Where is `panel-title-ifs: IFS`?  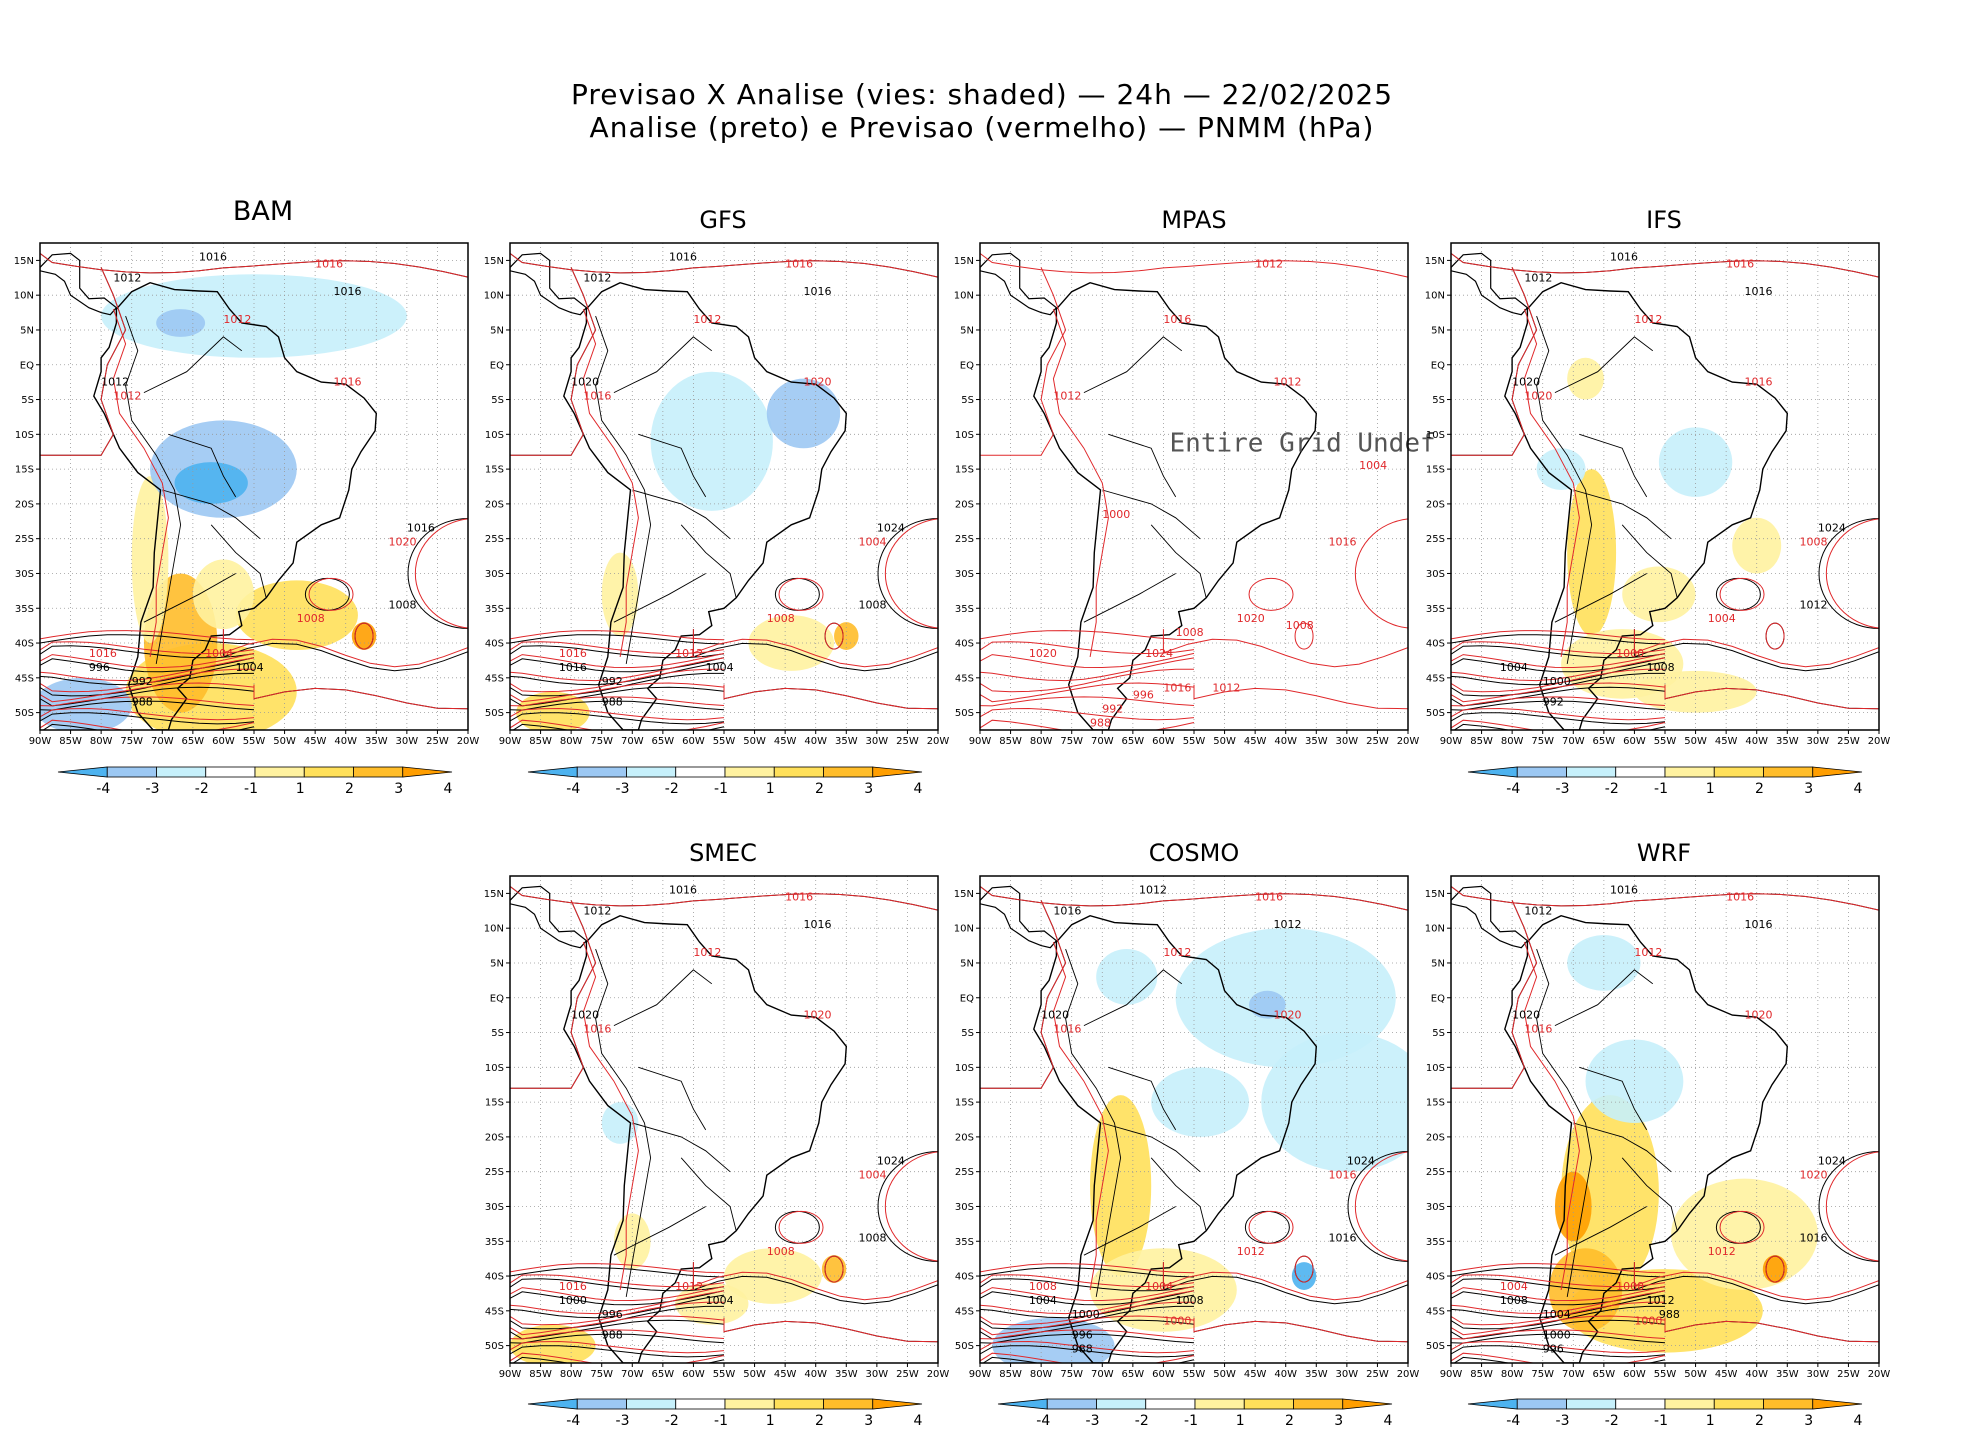
panel-title-ifs: IFS is located at coordinates (1664, 220).